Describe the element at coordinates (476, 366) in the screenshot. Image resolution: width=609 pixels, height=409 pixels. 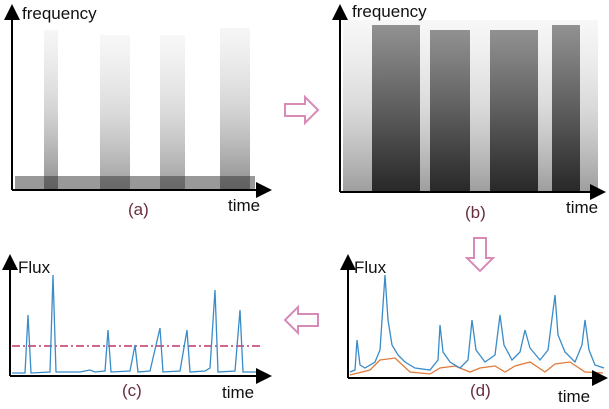
I see `threshold-curve` at that location.